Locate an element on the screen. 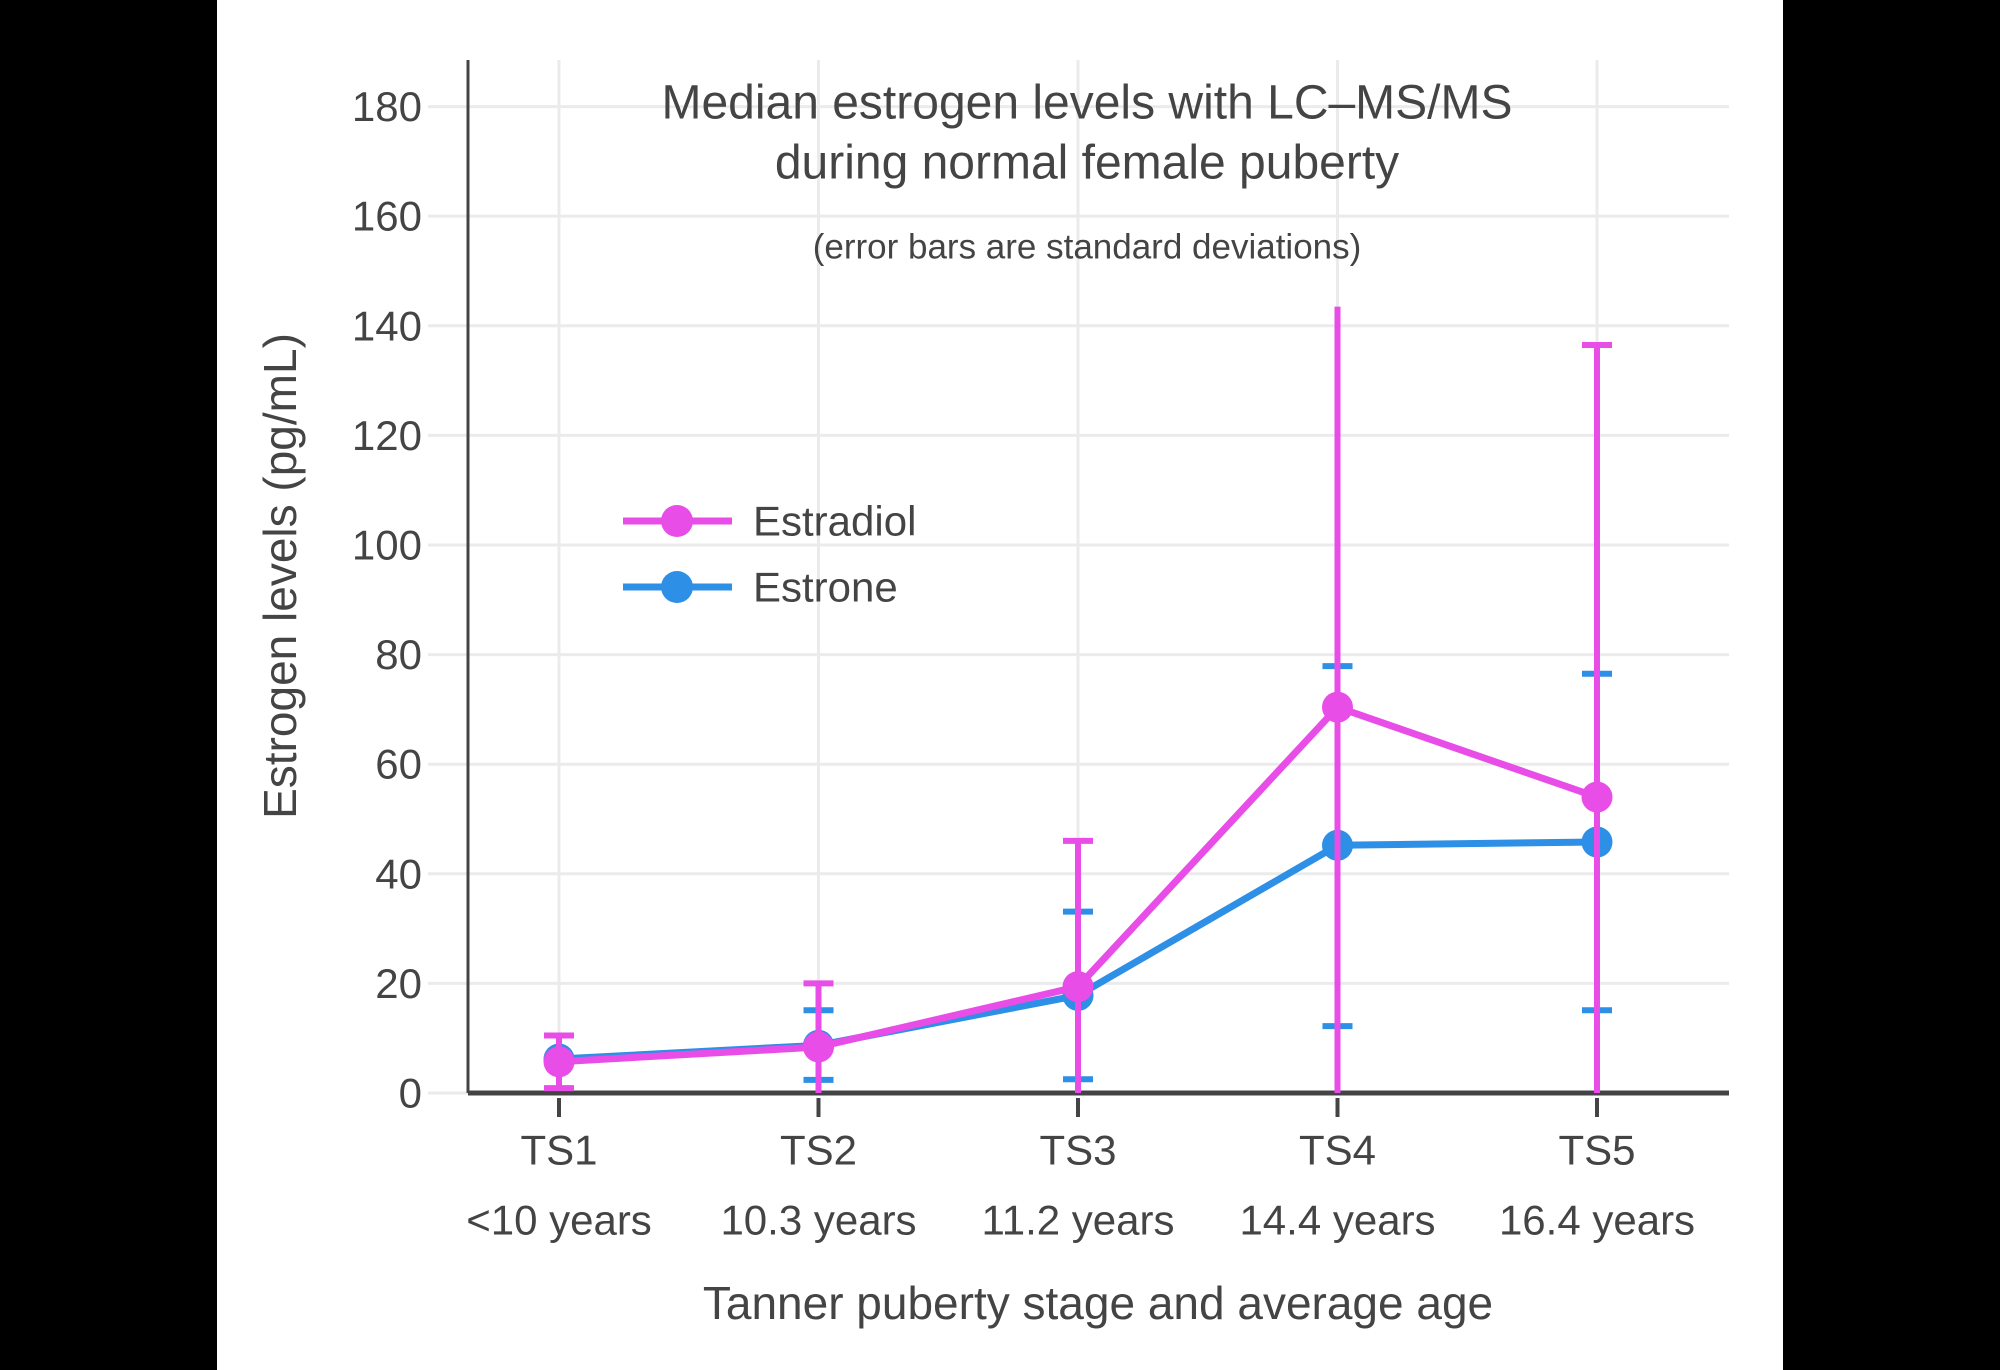  chart-title-line2: during normal female puberty is located at coordinates (1087, 163).